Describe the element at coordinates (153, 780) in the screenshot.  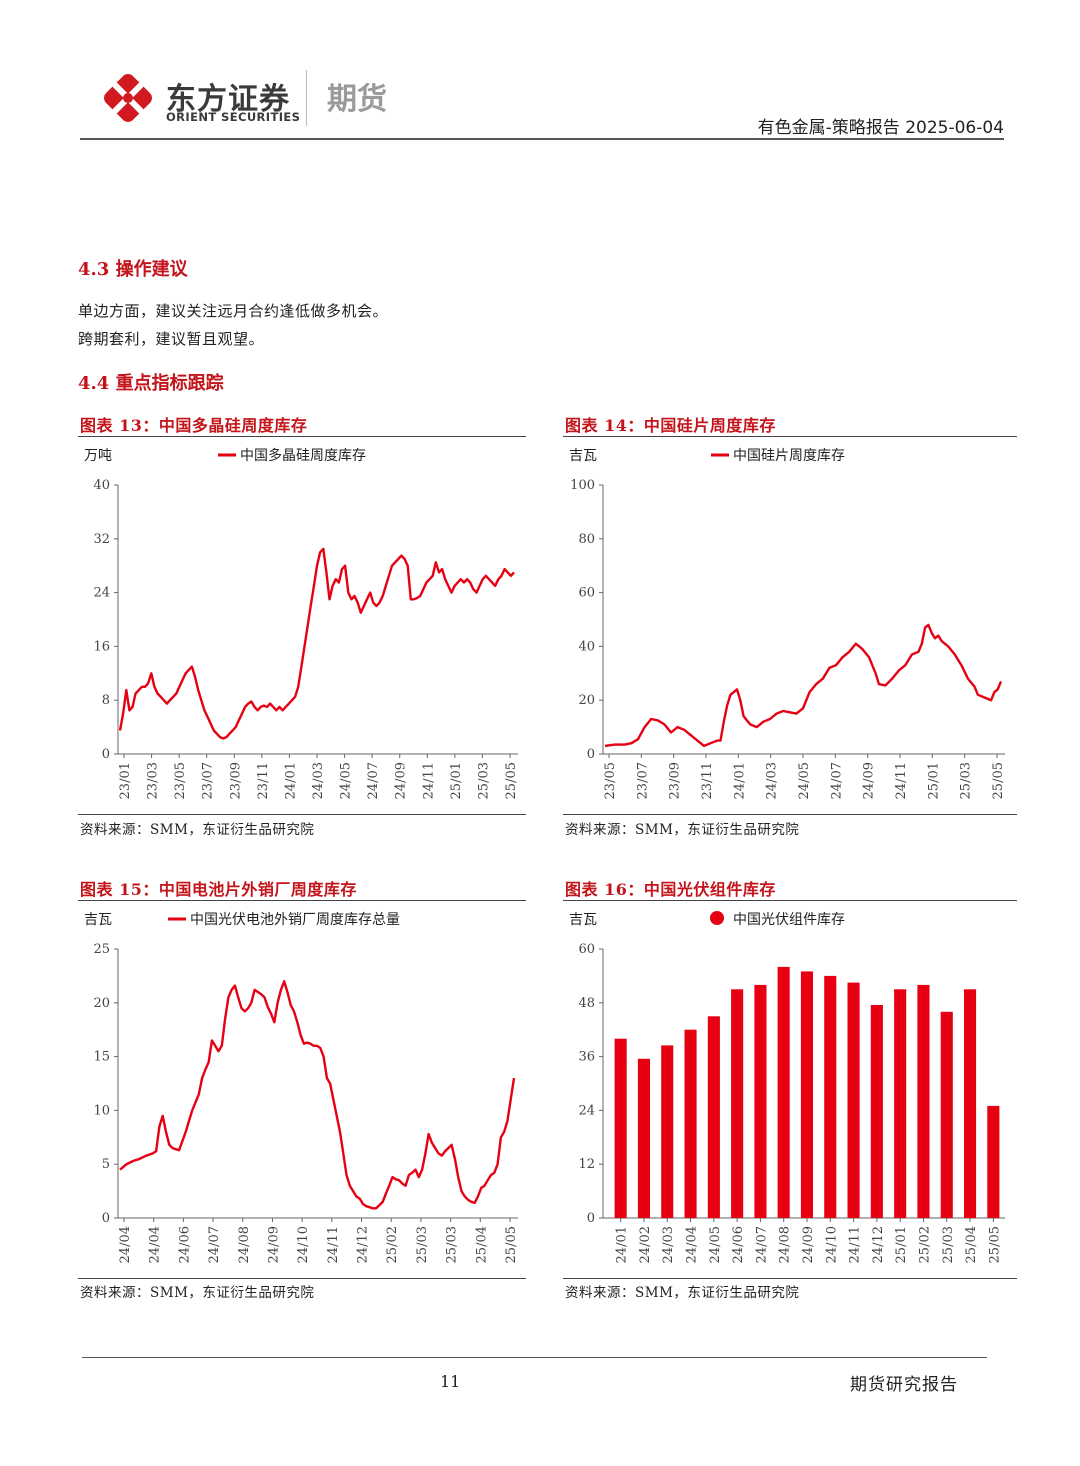
I see `x-tick-label: 23/03` at that location.